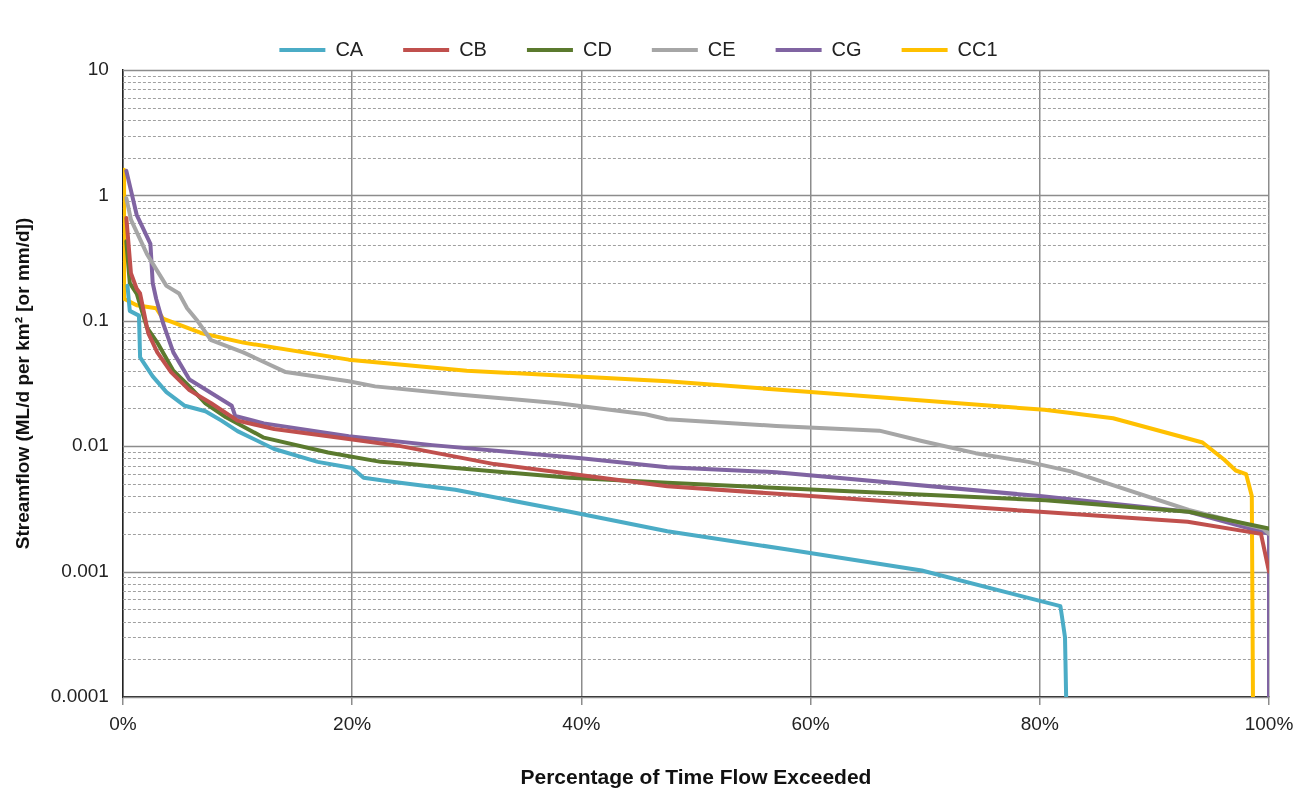 The height and width of the screenshot is (803, 1303). Describe the element at coordinates (846, 48) in the screenshot. I see `legend-label: CG` at that location.